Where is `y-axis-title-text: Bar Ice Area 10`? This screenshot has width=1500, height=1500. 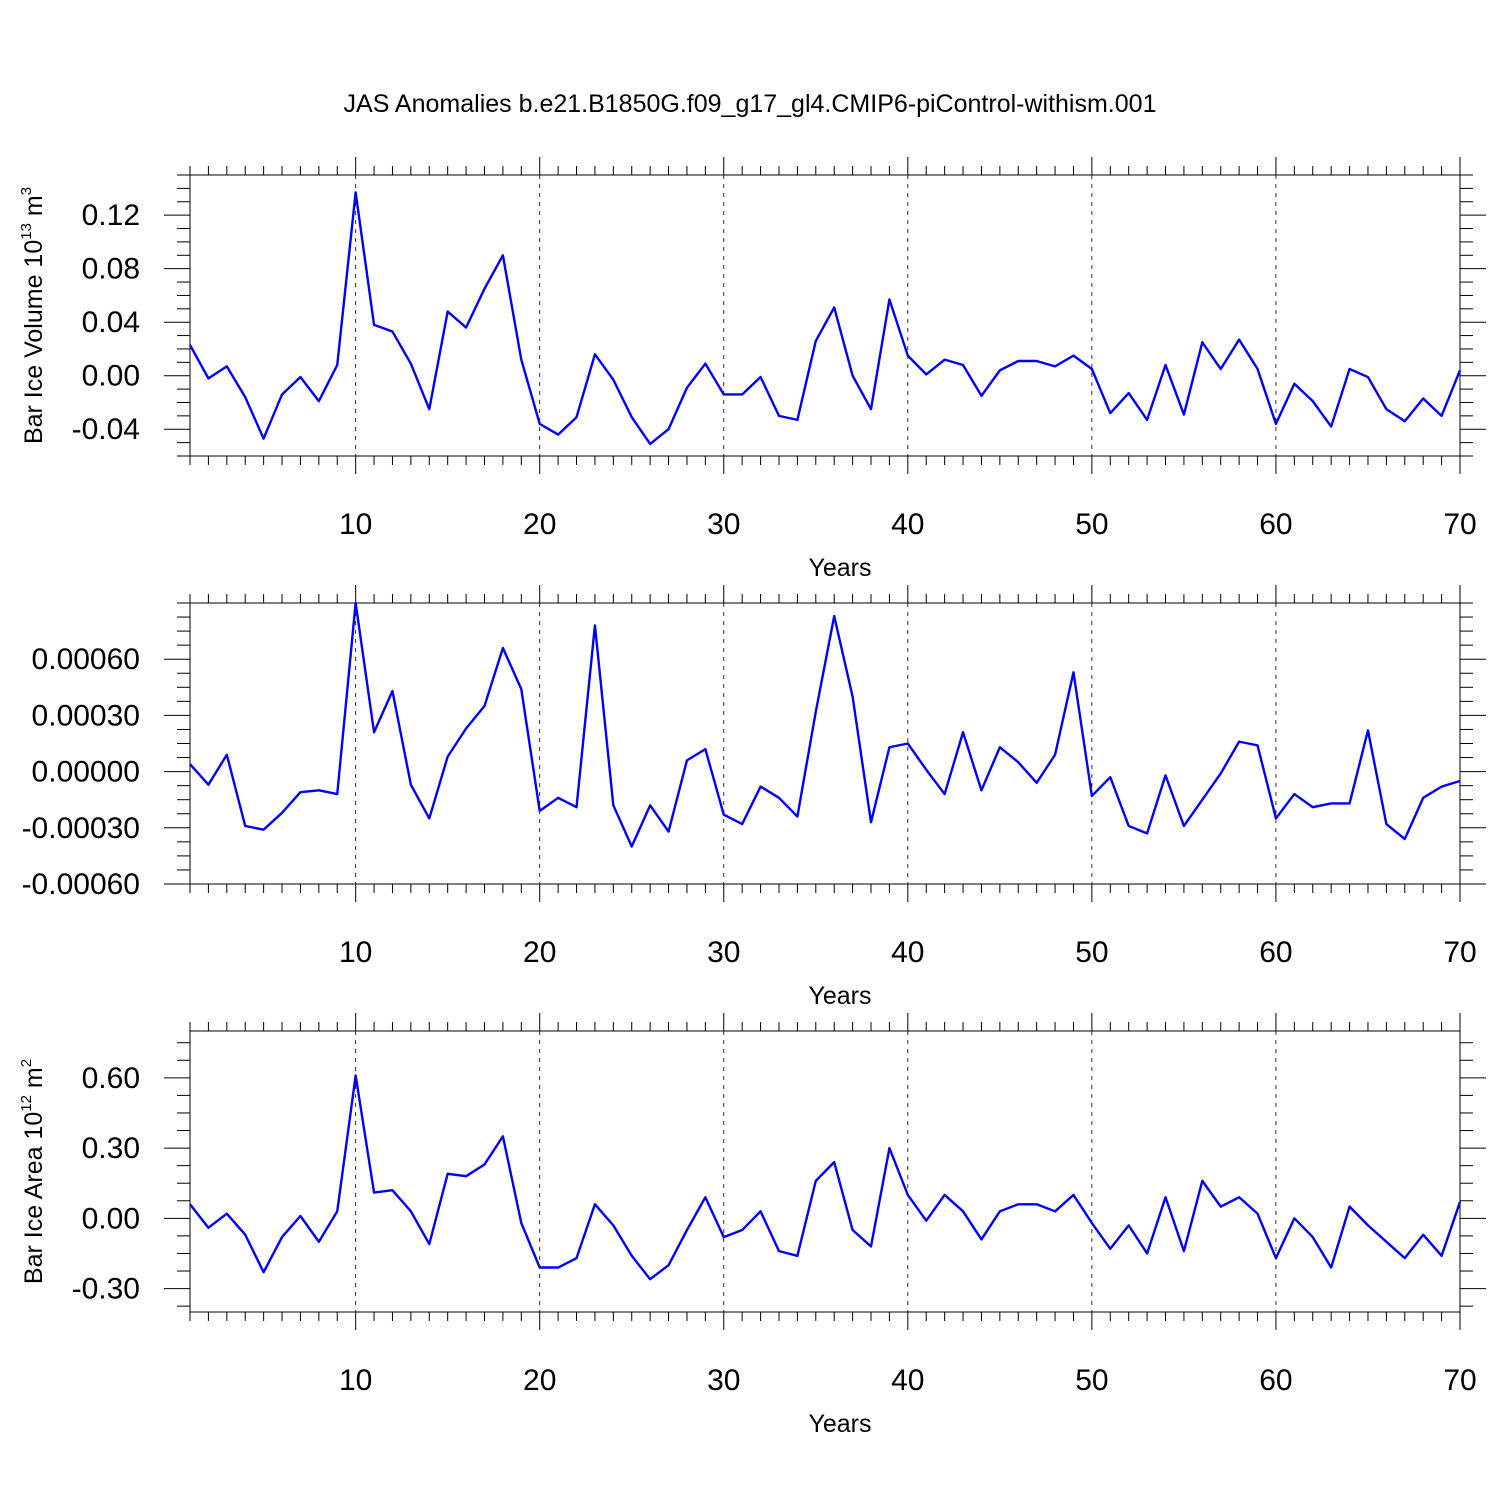 y-axis-title-text: Bar Ice Area 10 is located at coordinates (34, 1198).